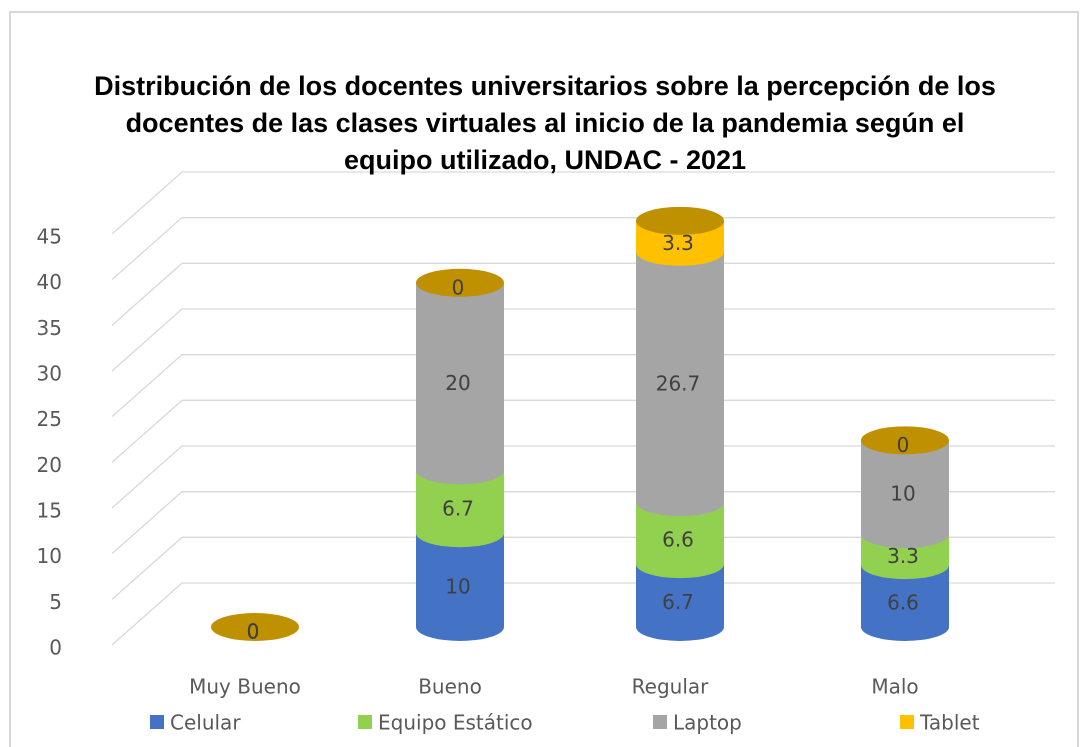 The width and height of the screenshot is (1089, 747). What do you see at coordinates (49, 237) in the screenshot?
I see `y-tick-label: 45` at bounding box center [49, 237].